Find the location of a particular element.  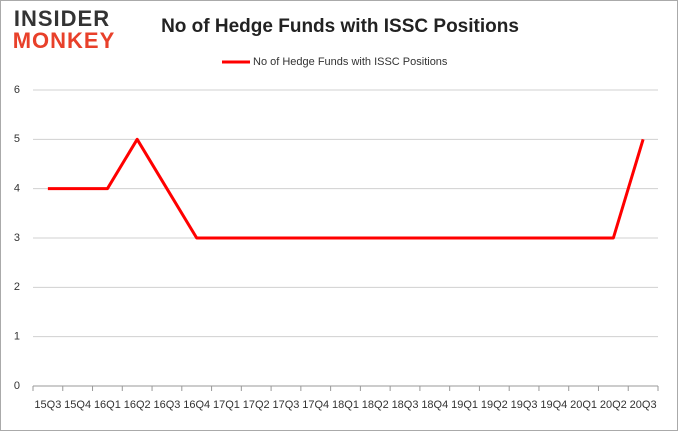

x-tick-label: 20Q2 is located at coordinates (613, 405).